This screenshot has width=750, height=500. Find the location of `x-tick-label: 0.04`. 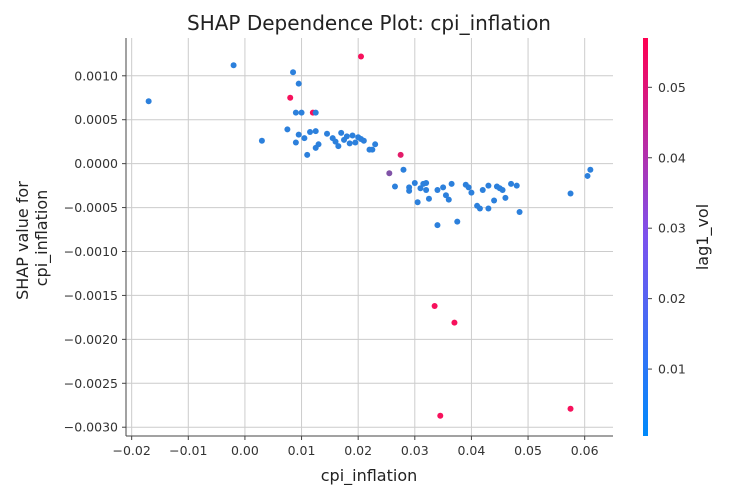

x-tick-label: 0.04 is located at coordinates (472, 450).